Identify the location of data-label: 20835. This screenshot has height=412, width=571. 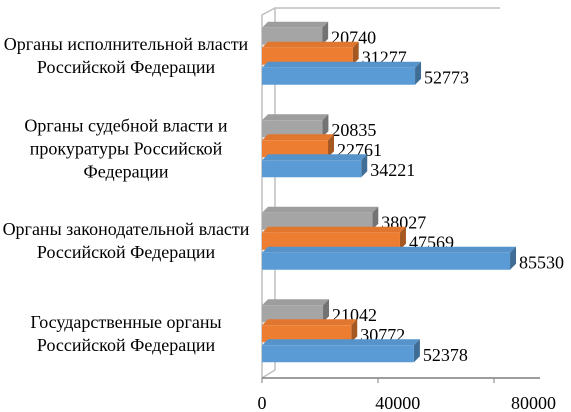
(353, 130).